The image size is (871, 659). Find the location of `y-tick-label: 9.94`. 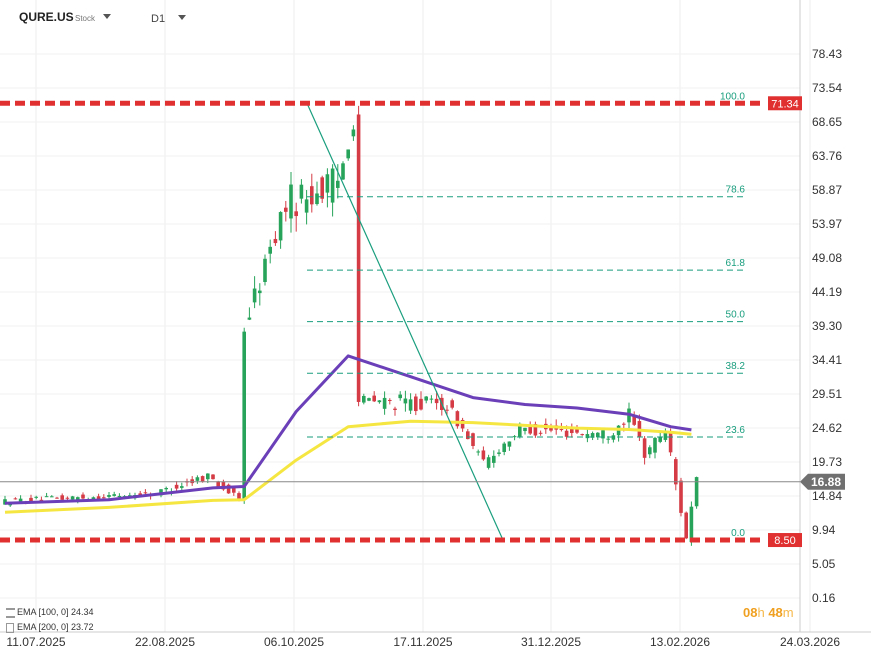

y-tick-label: 9.94 is located at coordinates (824, 530).